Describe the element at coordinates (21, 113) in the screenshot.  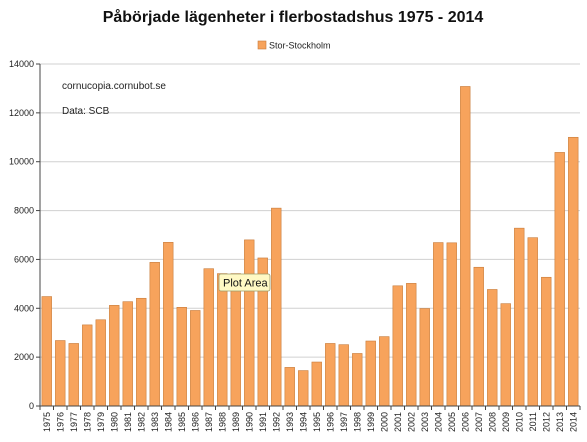
I see `y-tick-label: 12000` at that location.